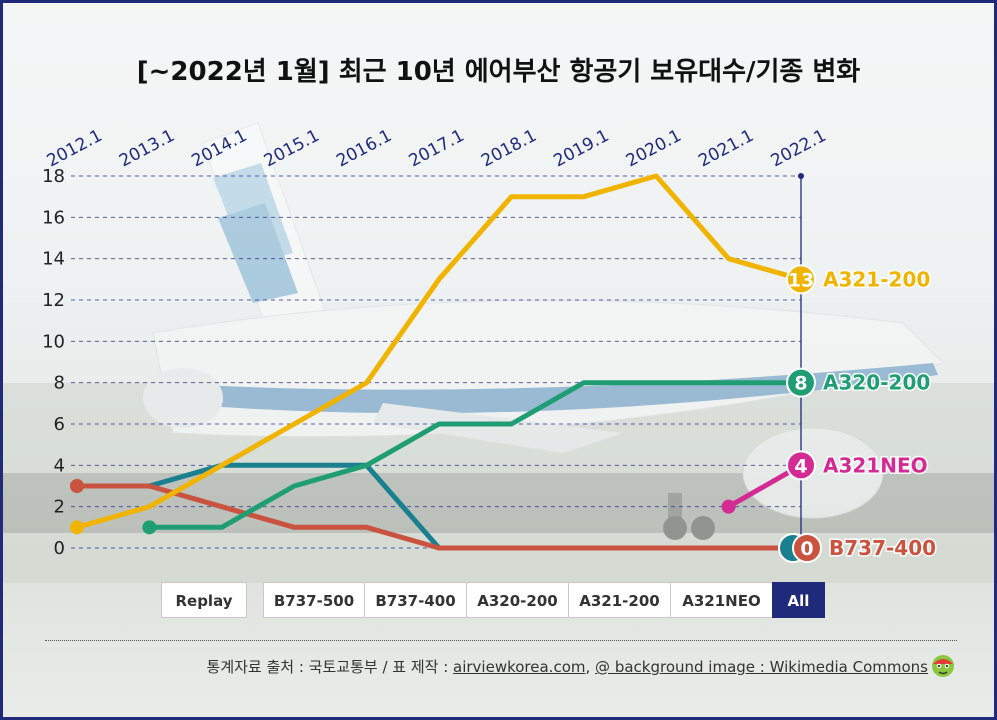 The image size is (997, 720). What do you see at coordinates (53, 300) in the screenshot?
I see `y-tick-label: 12` at bounding box center [53, 300].